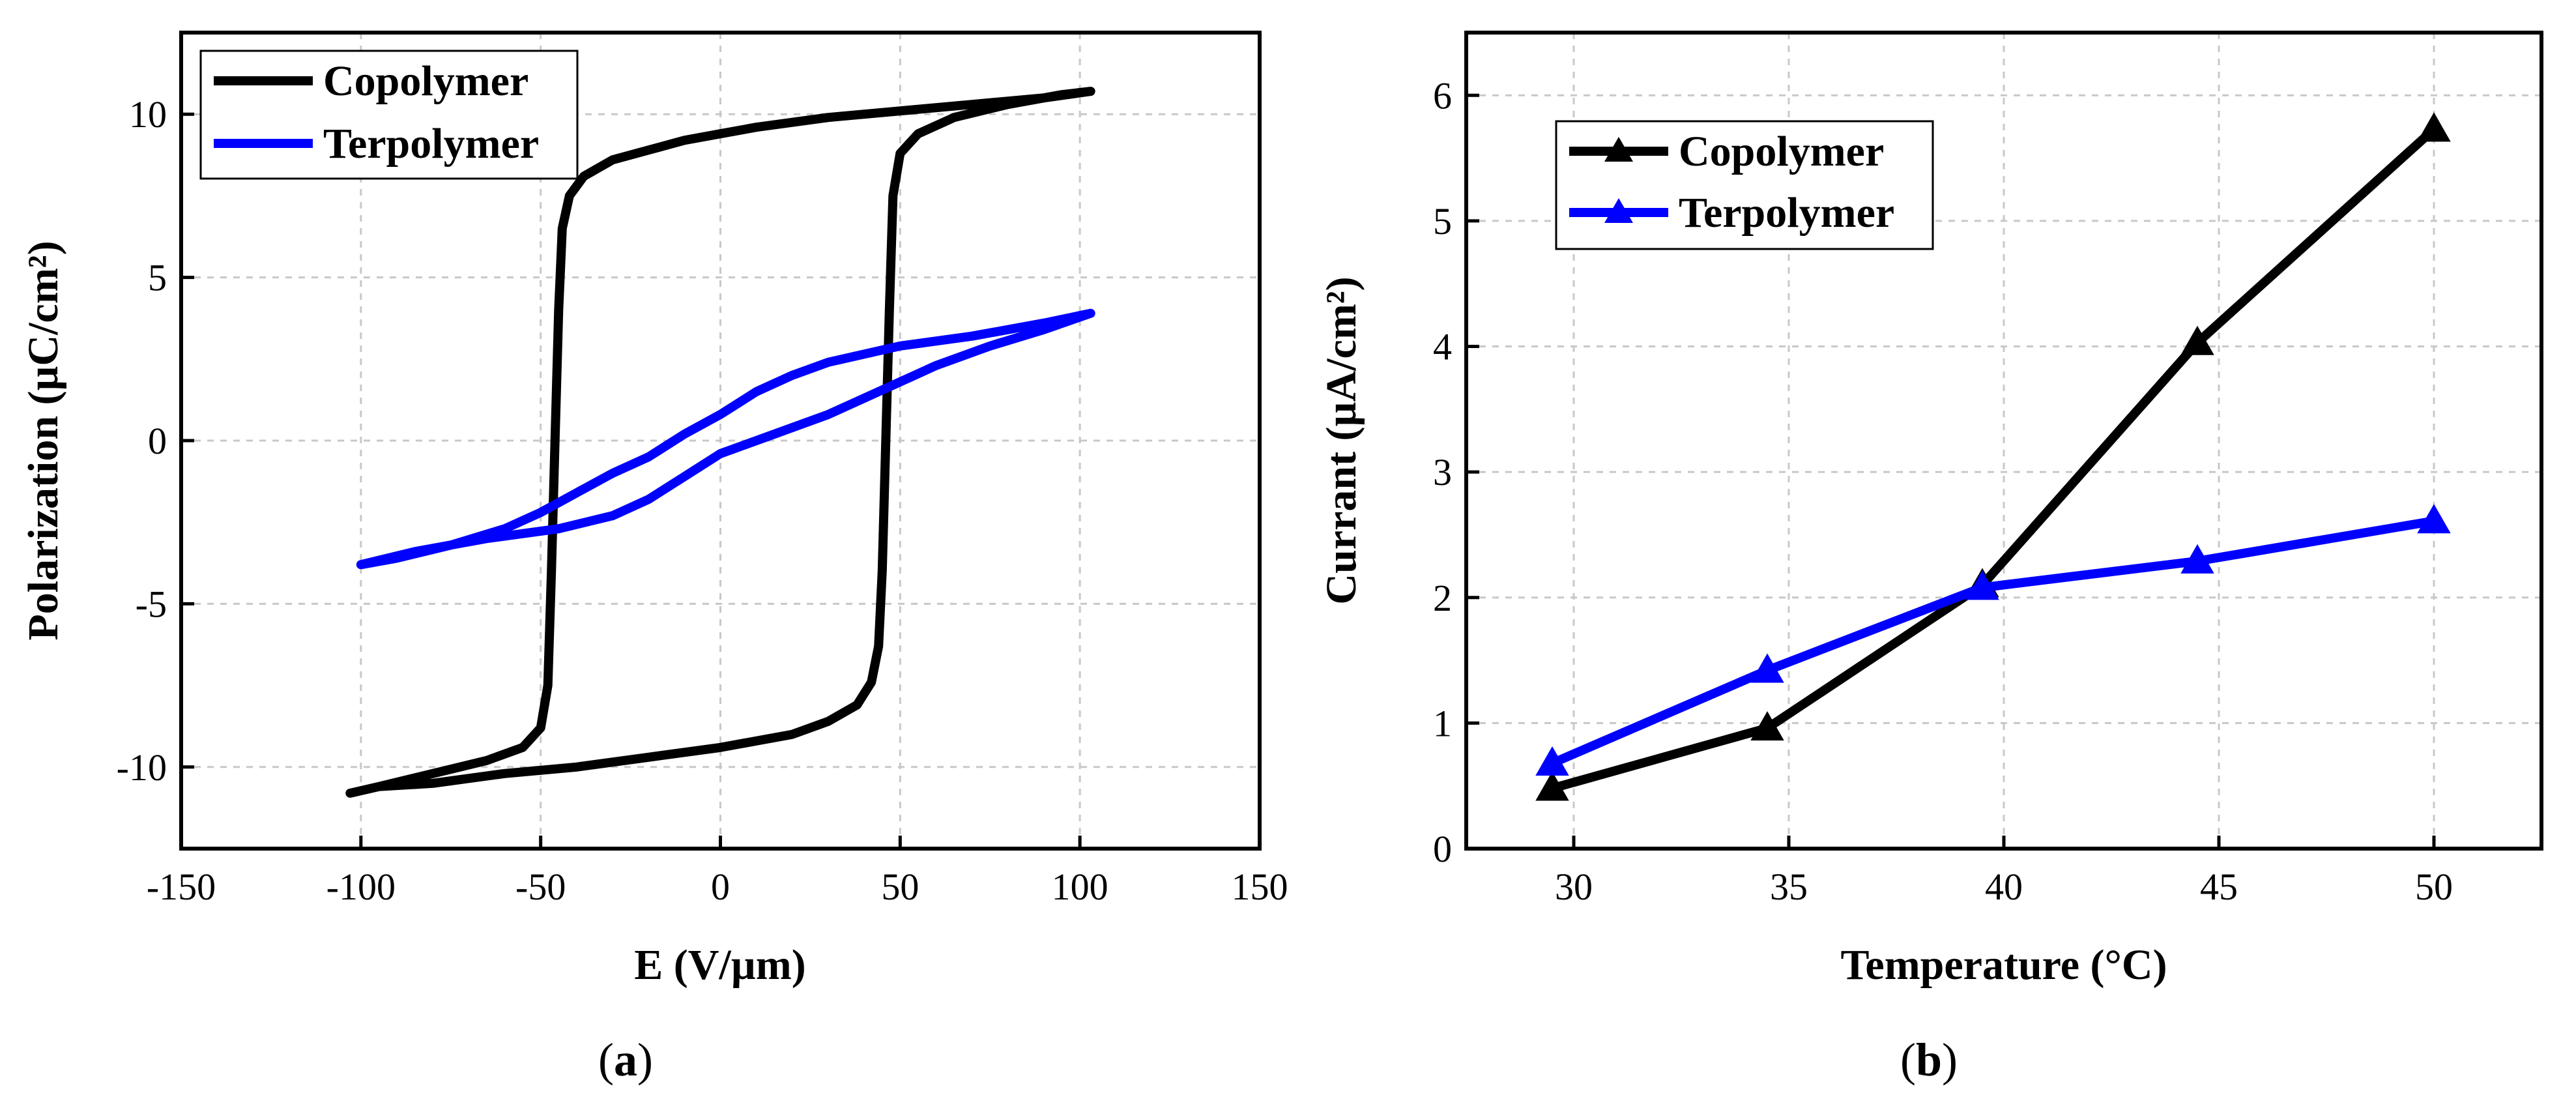  What do you see at coordinates (182, 887) in the screenshot?
I see `x-tick-label: -150` at bounding box center [182, 887].